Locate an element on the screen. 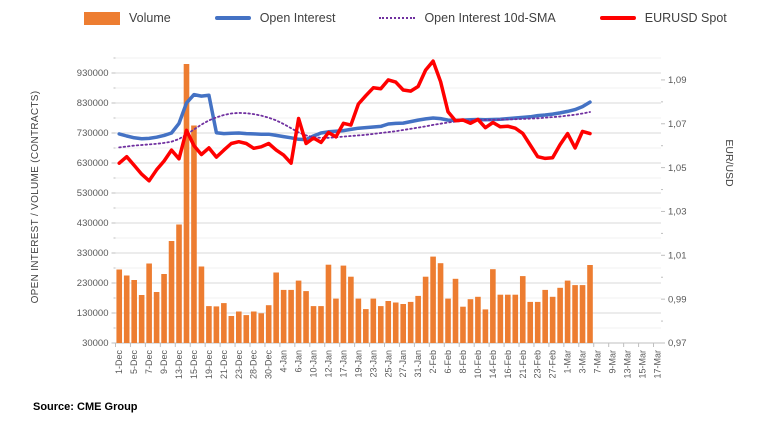 This screenshot has width=757, height=437. x-tick-label: 9-Dec is located at coordinates (164, 362).